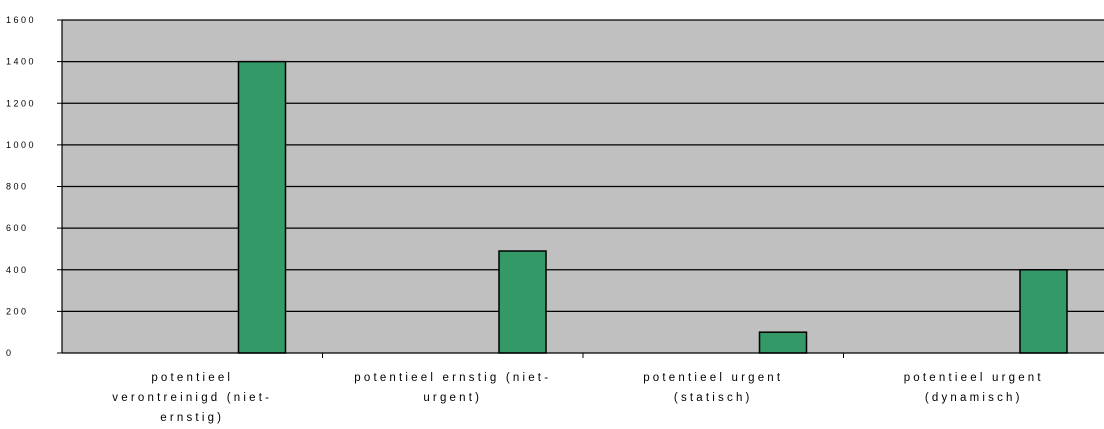 The height and width of the screenshot is (429, 1104). Describe the element at coordinates (713, 388) in the screenshot. I see `x-tick-label: potentieel urgent (statisch)` at that location.